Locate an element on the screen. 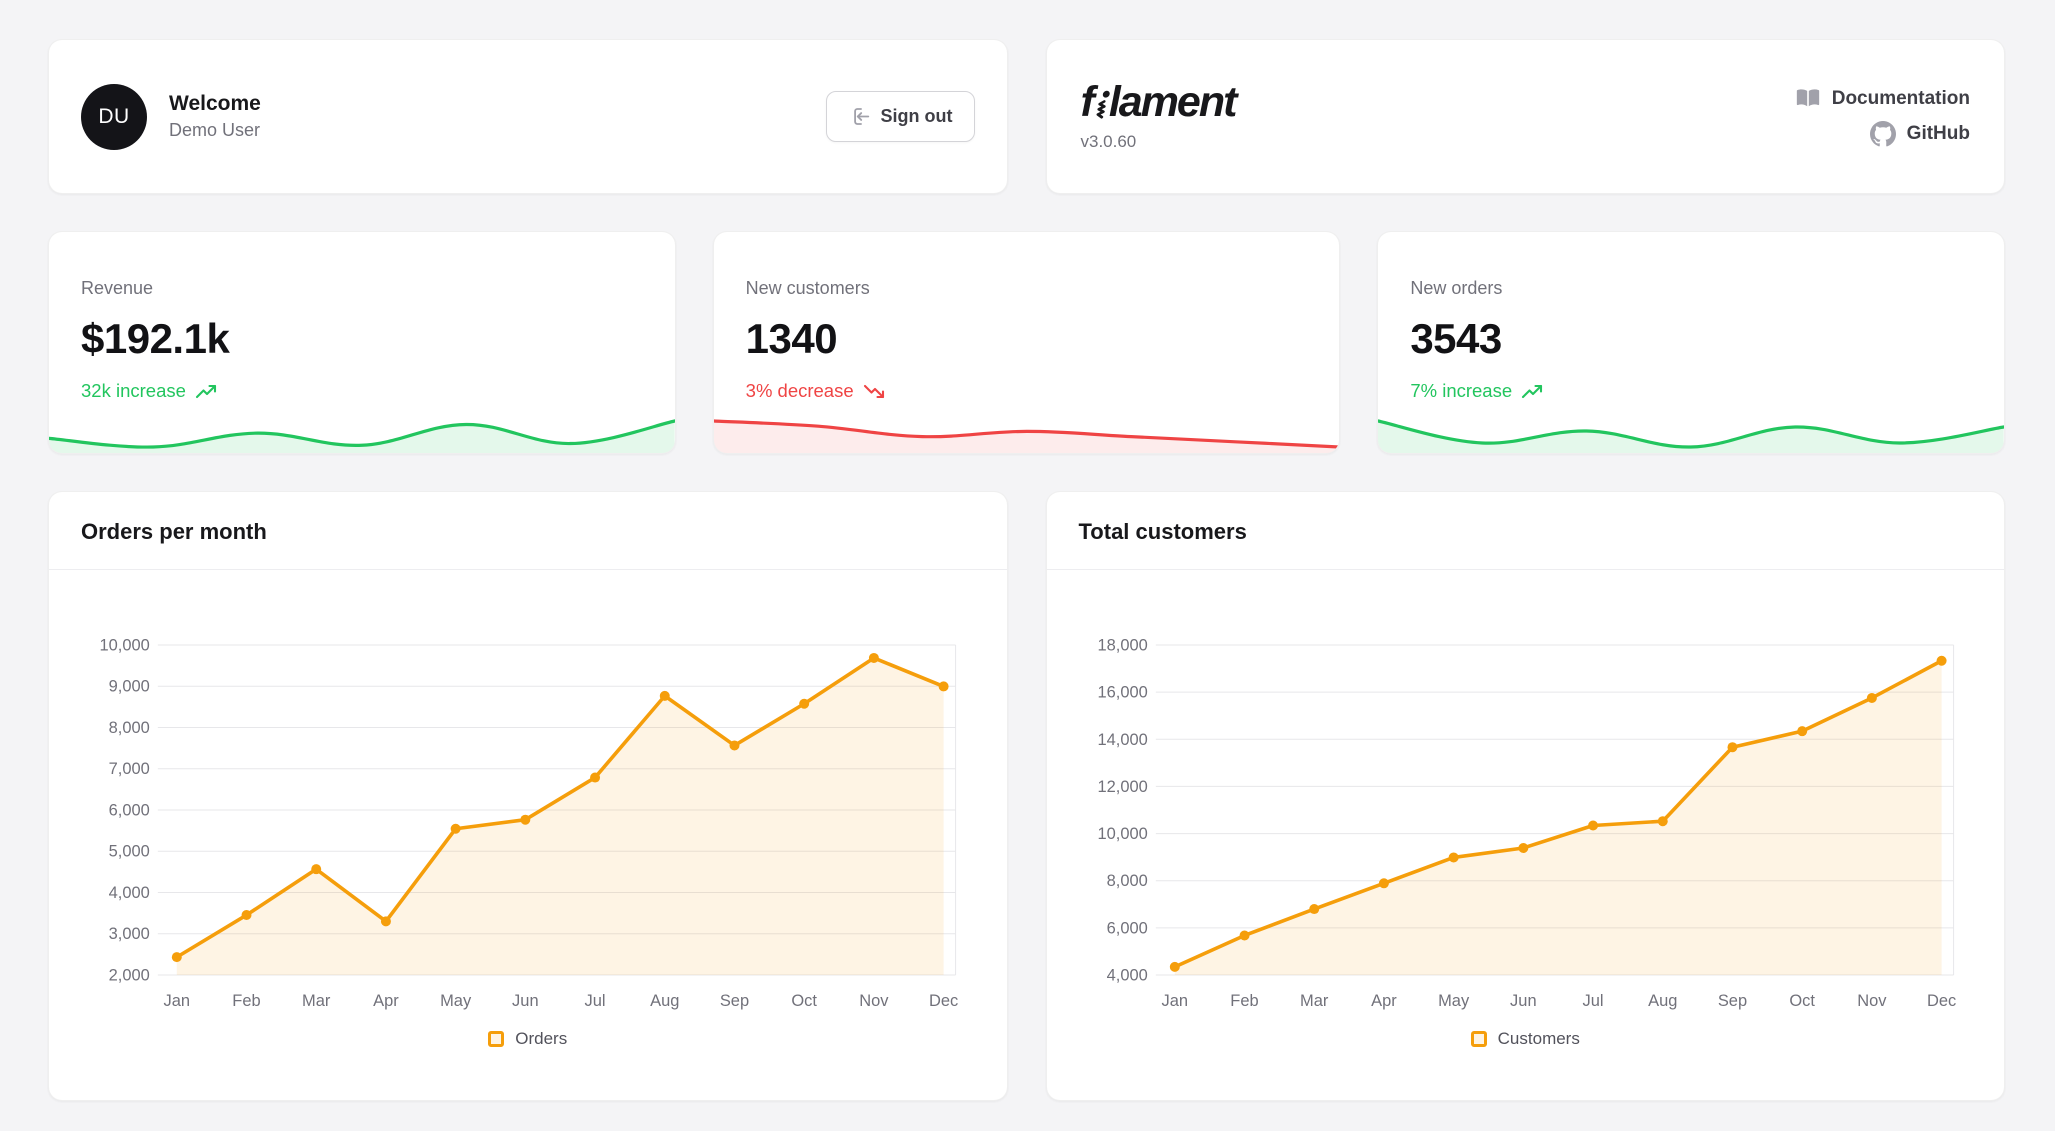 The height and width of the screenshot is (1131, 2055). svg-text: 3,000 is located at coordinates (129, 934).